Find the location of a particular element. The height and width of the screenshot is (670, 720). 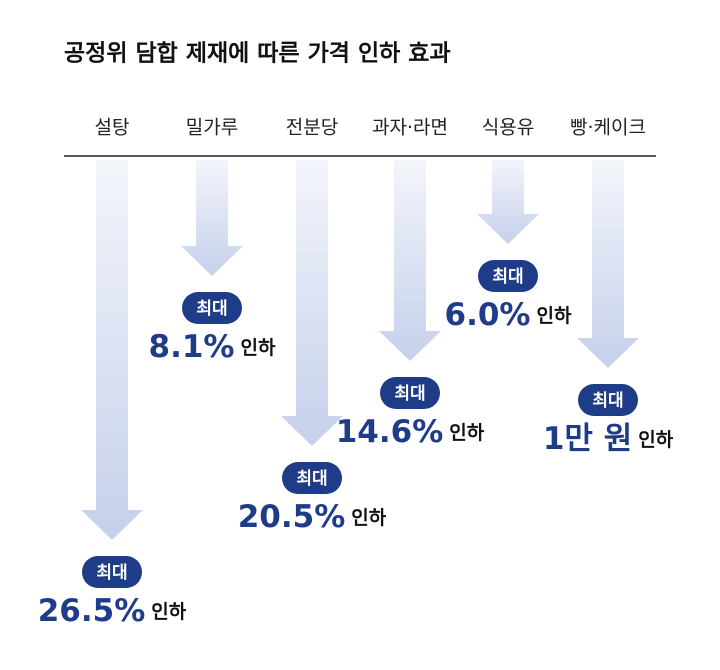

amount: 20.5% is located at coordinates (292, 517).